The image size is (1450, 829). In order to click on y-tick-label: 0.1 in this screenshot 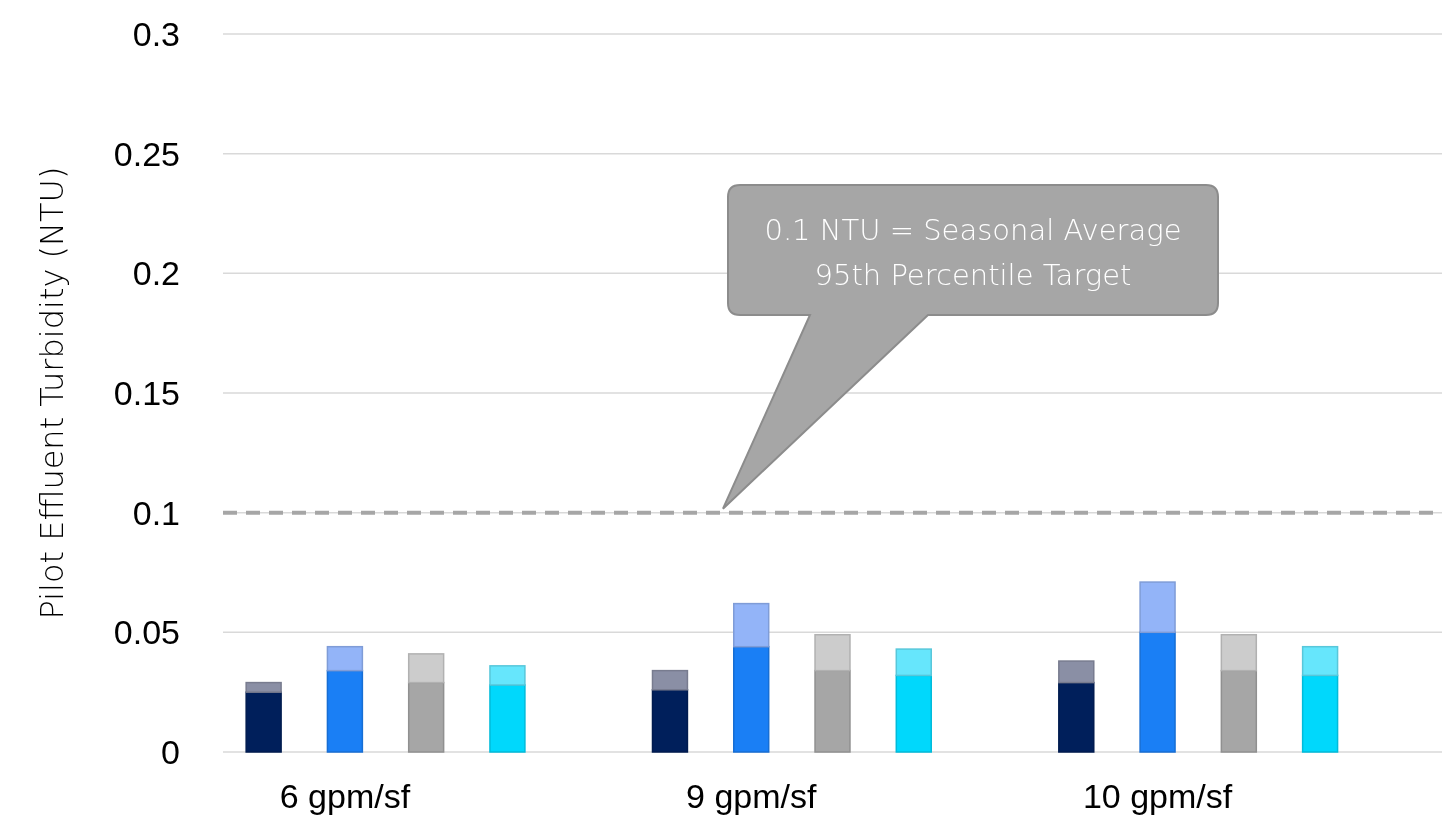, I will do `click(156, 512)`.